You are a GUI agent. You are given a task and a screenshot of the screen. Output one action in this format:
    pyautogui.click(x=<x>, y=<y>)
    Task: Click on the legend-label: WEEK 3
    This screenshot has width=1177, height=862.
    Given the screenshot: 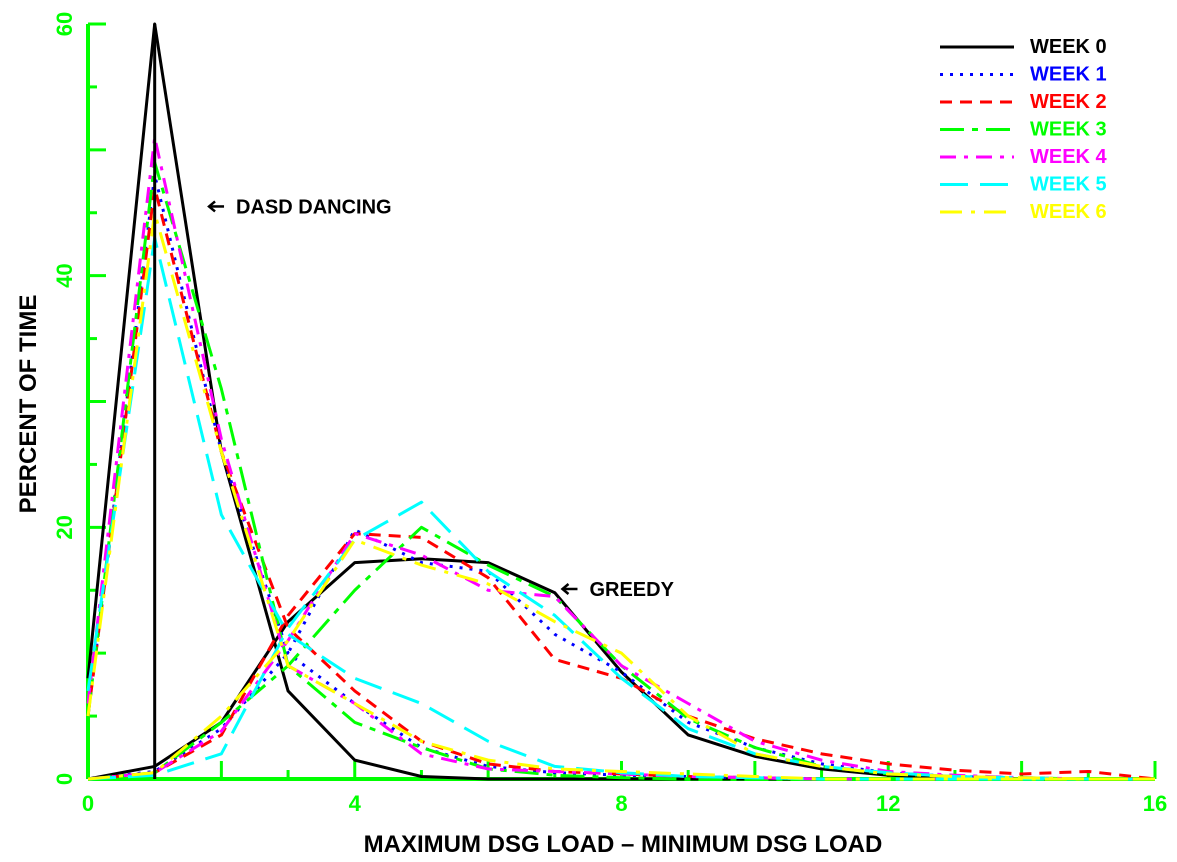 What is the action you would take?
    pyautogui.click(x=1068, y=130)
    